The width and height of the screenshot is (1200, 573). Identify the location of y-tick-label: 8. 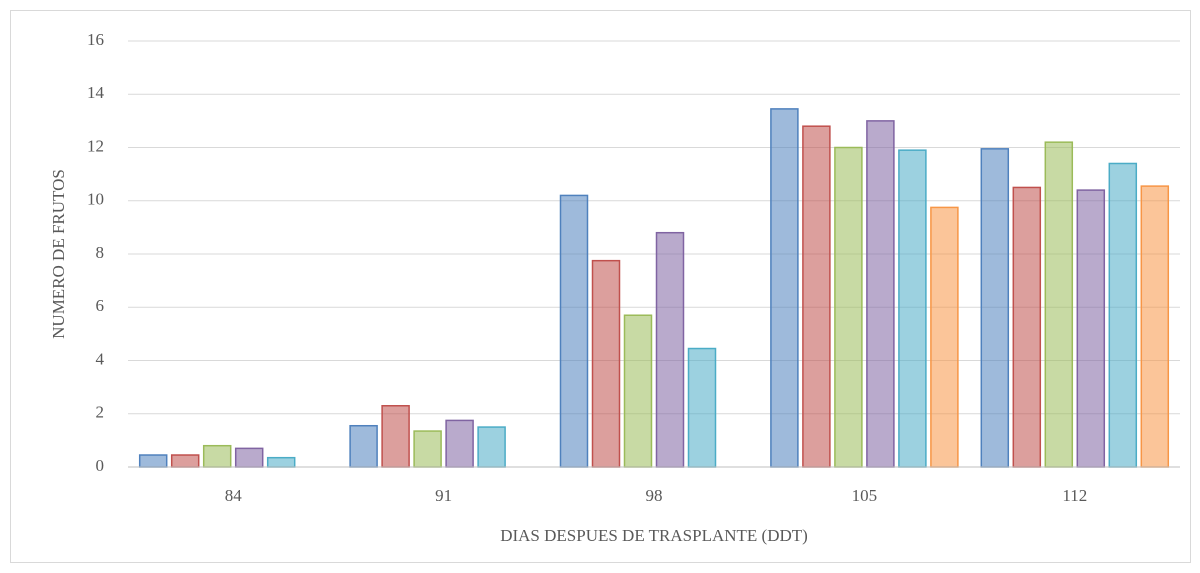
(100, 252).